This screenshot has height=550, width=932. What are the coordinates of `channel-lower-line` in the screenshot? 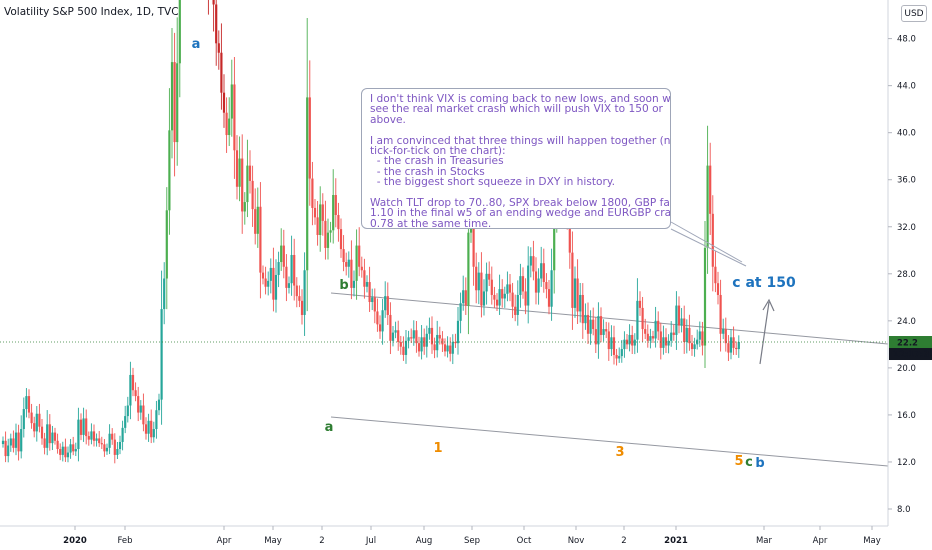 It's located at (609, 441).